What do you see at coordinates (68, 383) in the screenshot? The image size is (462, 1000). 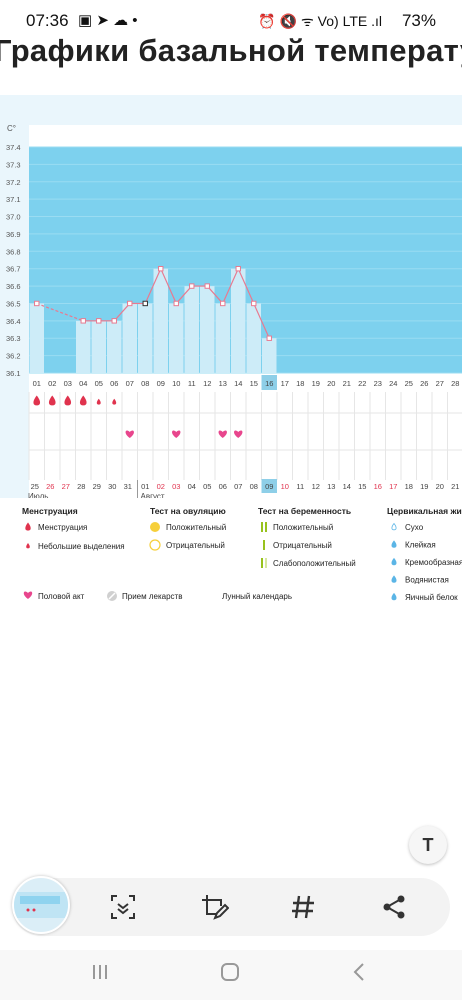 I see `x-day-label: 03` at bounding box center [68, 383].